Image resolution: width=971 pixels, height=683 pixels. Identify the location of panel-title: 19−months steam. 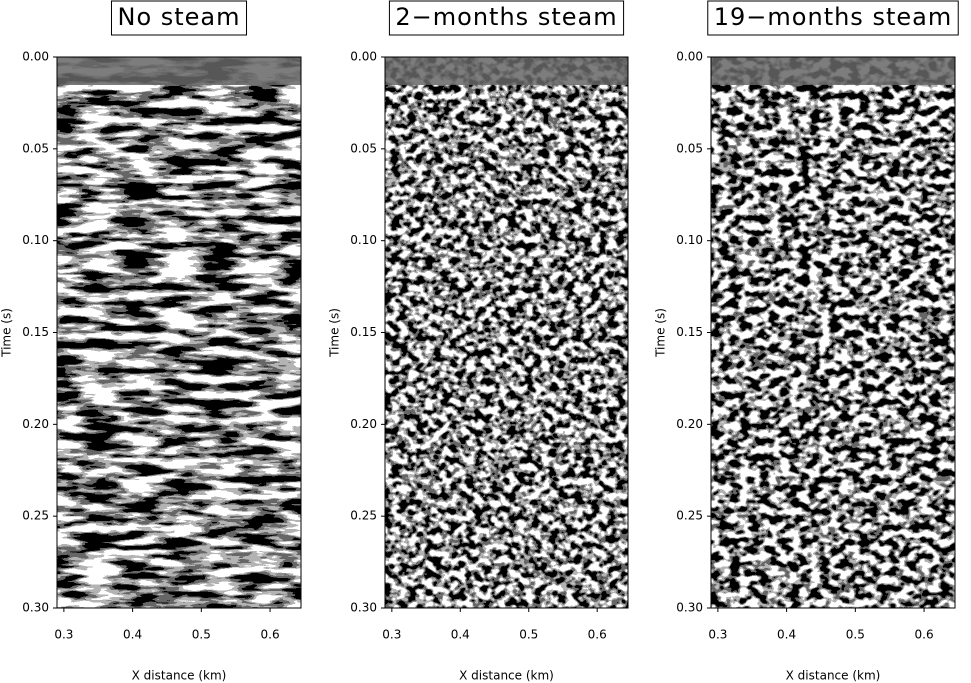
(833, 17).